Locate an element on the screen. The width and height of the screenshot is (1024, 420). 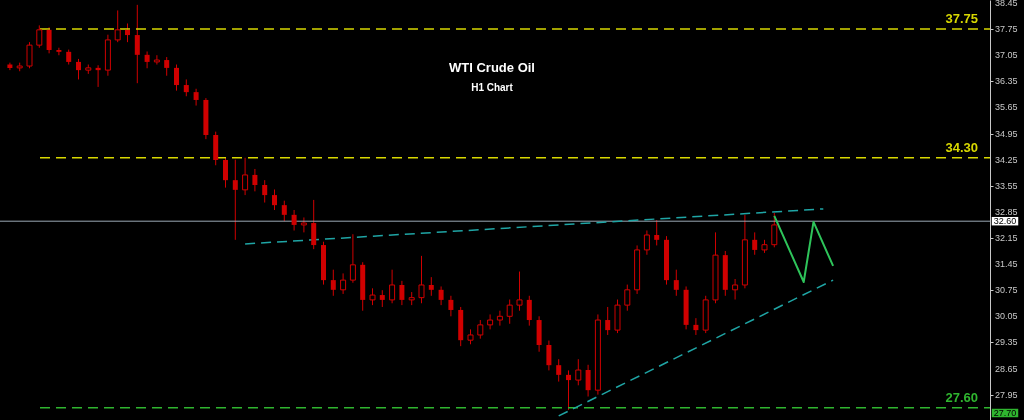
y-tick-label: 33.55 is located at coordinates (1006, 185).